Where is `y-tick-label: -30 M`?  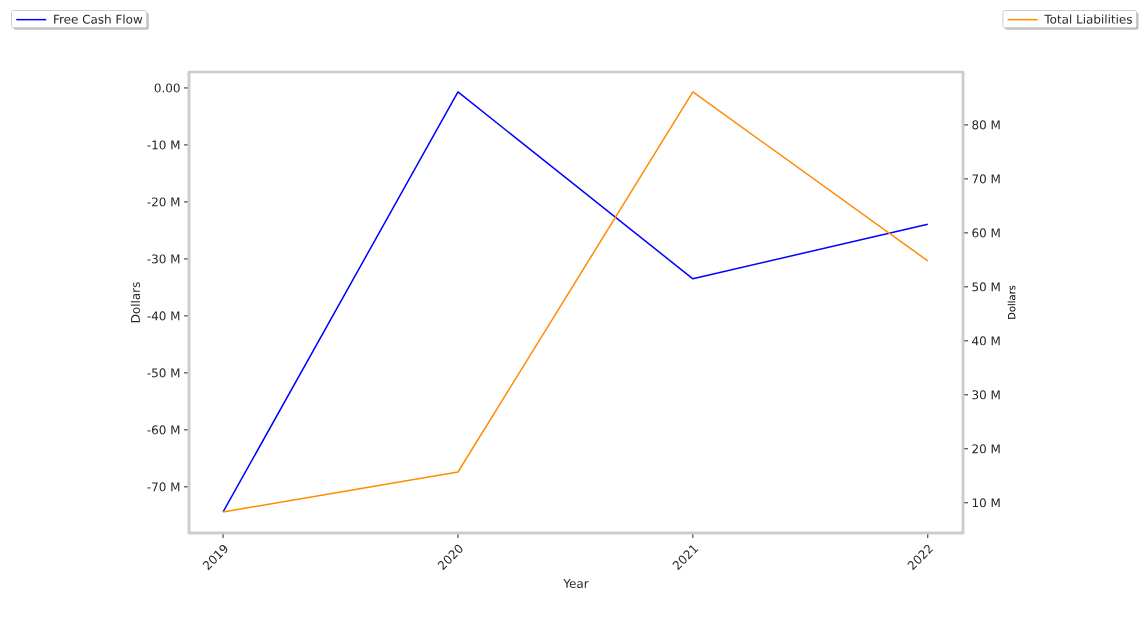
y-tick-label: -30 M is located at coordinates (163, 259).